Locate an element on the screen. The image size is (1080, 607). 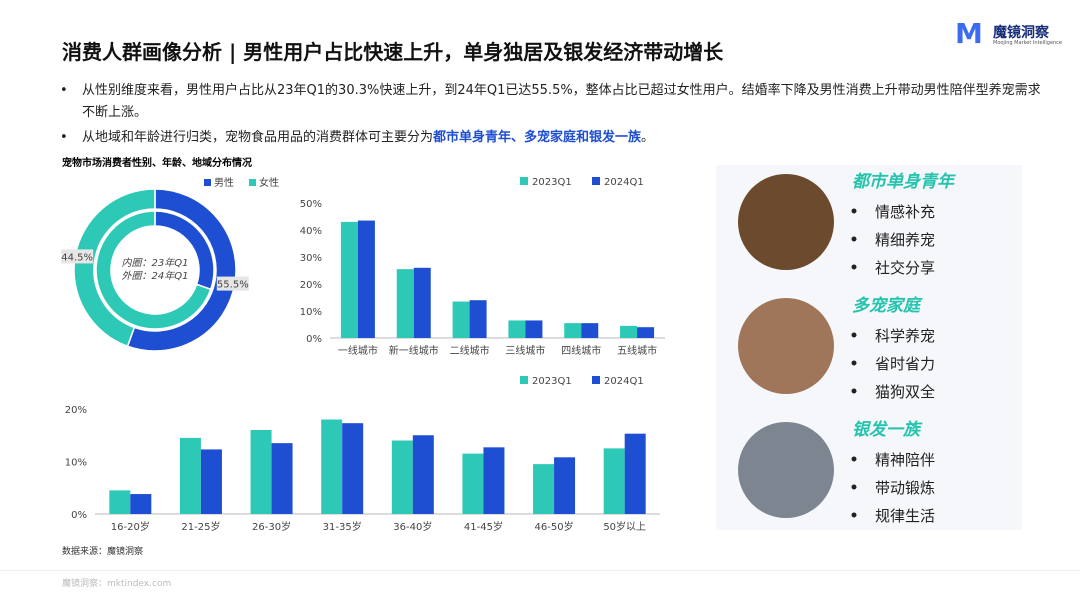
logo-mark: M is located at coordinates (969, 33).